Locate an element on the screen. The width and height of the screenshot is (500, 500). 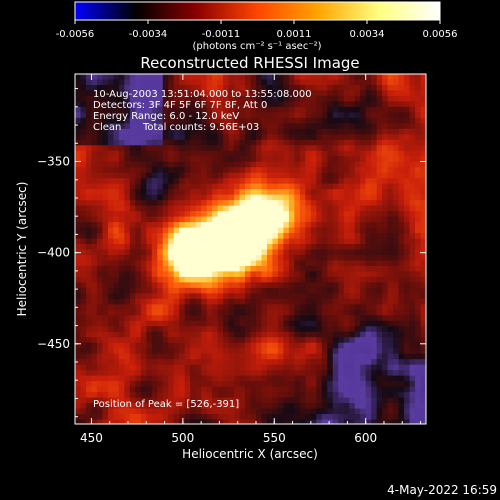
x-tick-label: 500 is located at coordinates (182, 438).